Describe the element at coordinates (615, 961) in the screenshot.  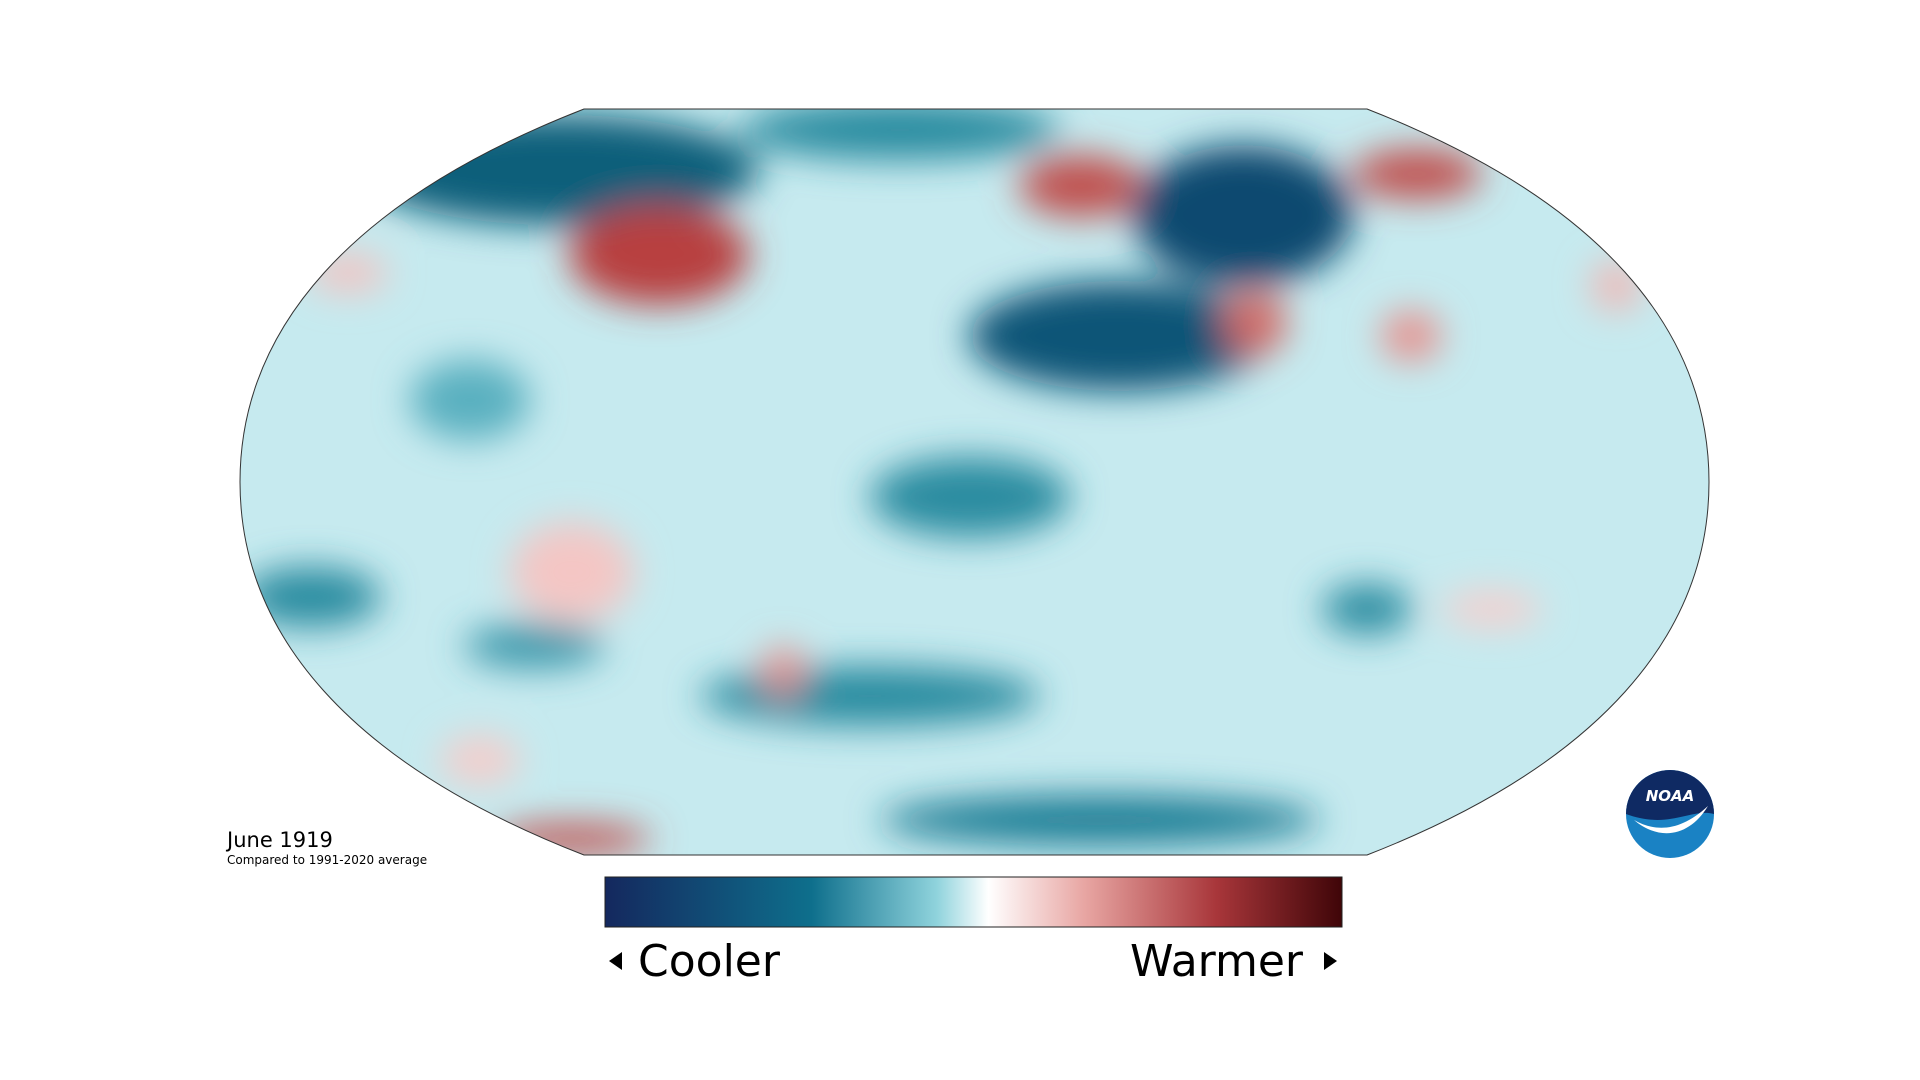
I see `cooler-arrow` at that location.